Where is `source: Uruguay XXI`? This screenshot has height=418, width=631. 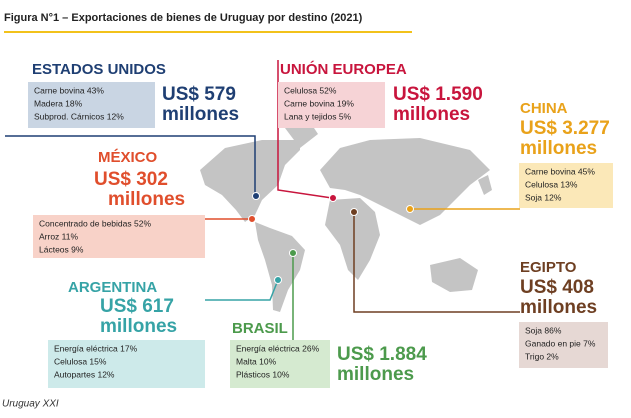
source: Uruguay XXI is located at coordinates (30, 404).